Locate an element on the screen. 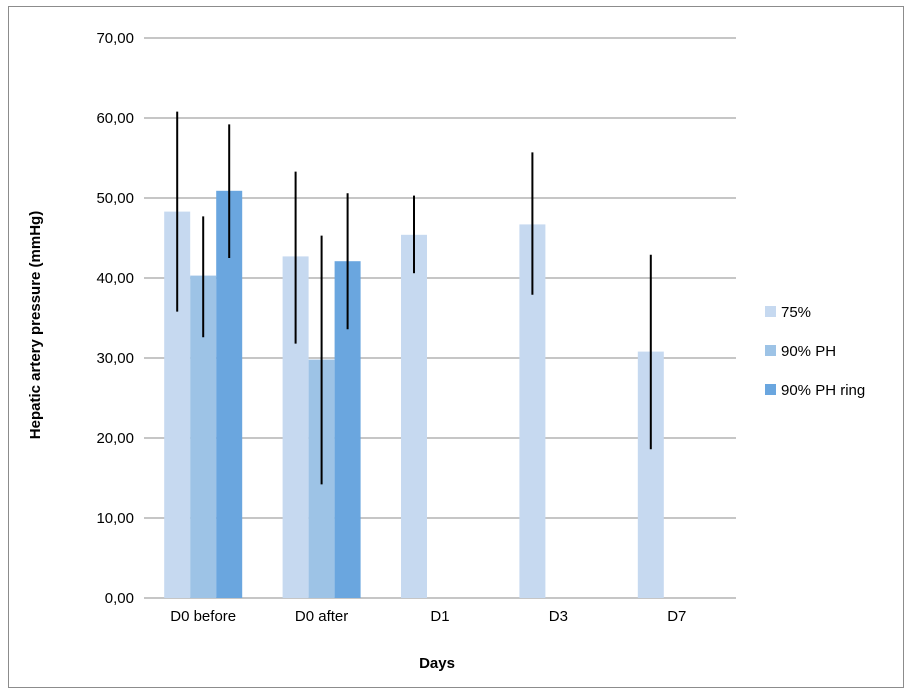  x-tick-label: D0 after is located at coordinates (321, 616).